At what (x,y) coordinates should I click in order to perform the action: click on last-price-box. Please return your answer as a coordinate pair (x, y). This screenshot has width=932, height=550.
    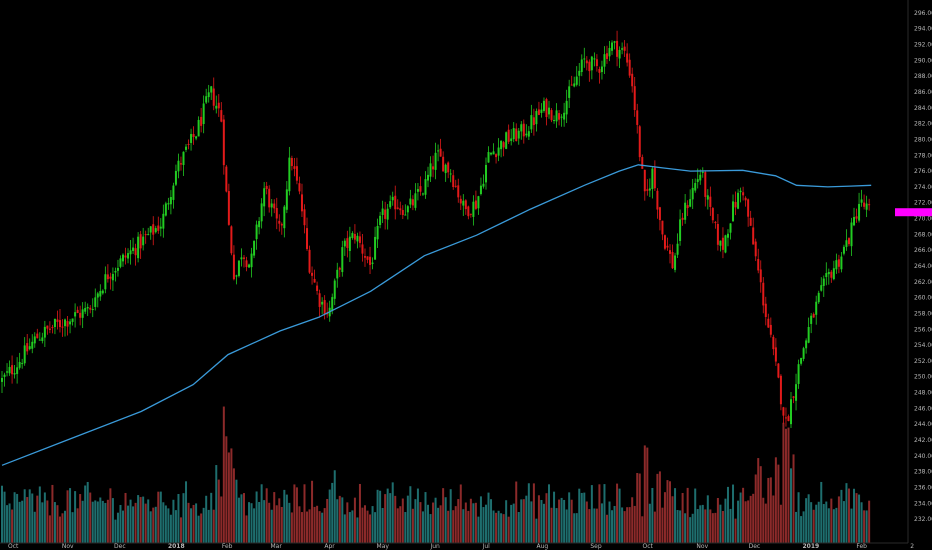
    Looking at the image, I should click on (913, 212).